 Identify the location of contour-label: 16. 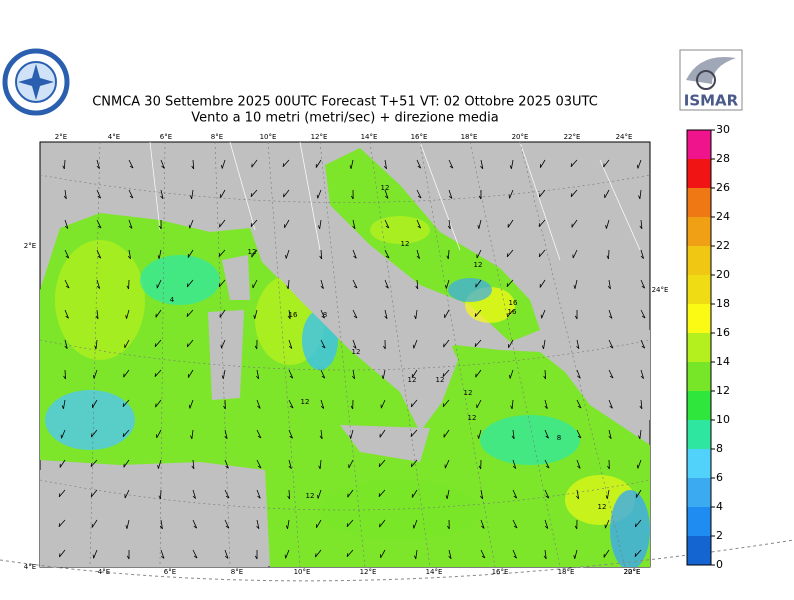
(513, 303).